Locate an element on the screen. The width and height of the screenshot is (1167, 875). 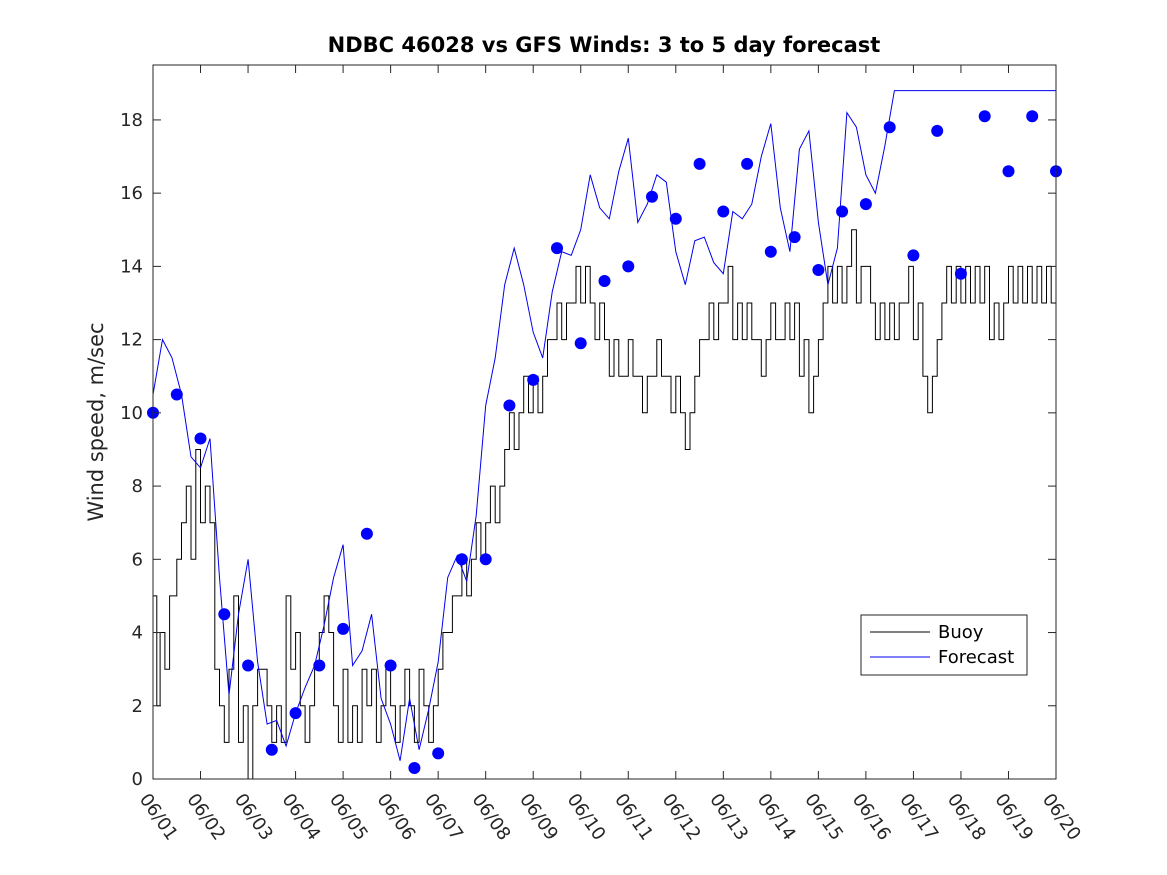
legend-box is located at coordinates (944, 645).